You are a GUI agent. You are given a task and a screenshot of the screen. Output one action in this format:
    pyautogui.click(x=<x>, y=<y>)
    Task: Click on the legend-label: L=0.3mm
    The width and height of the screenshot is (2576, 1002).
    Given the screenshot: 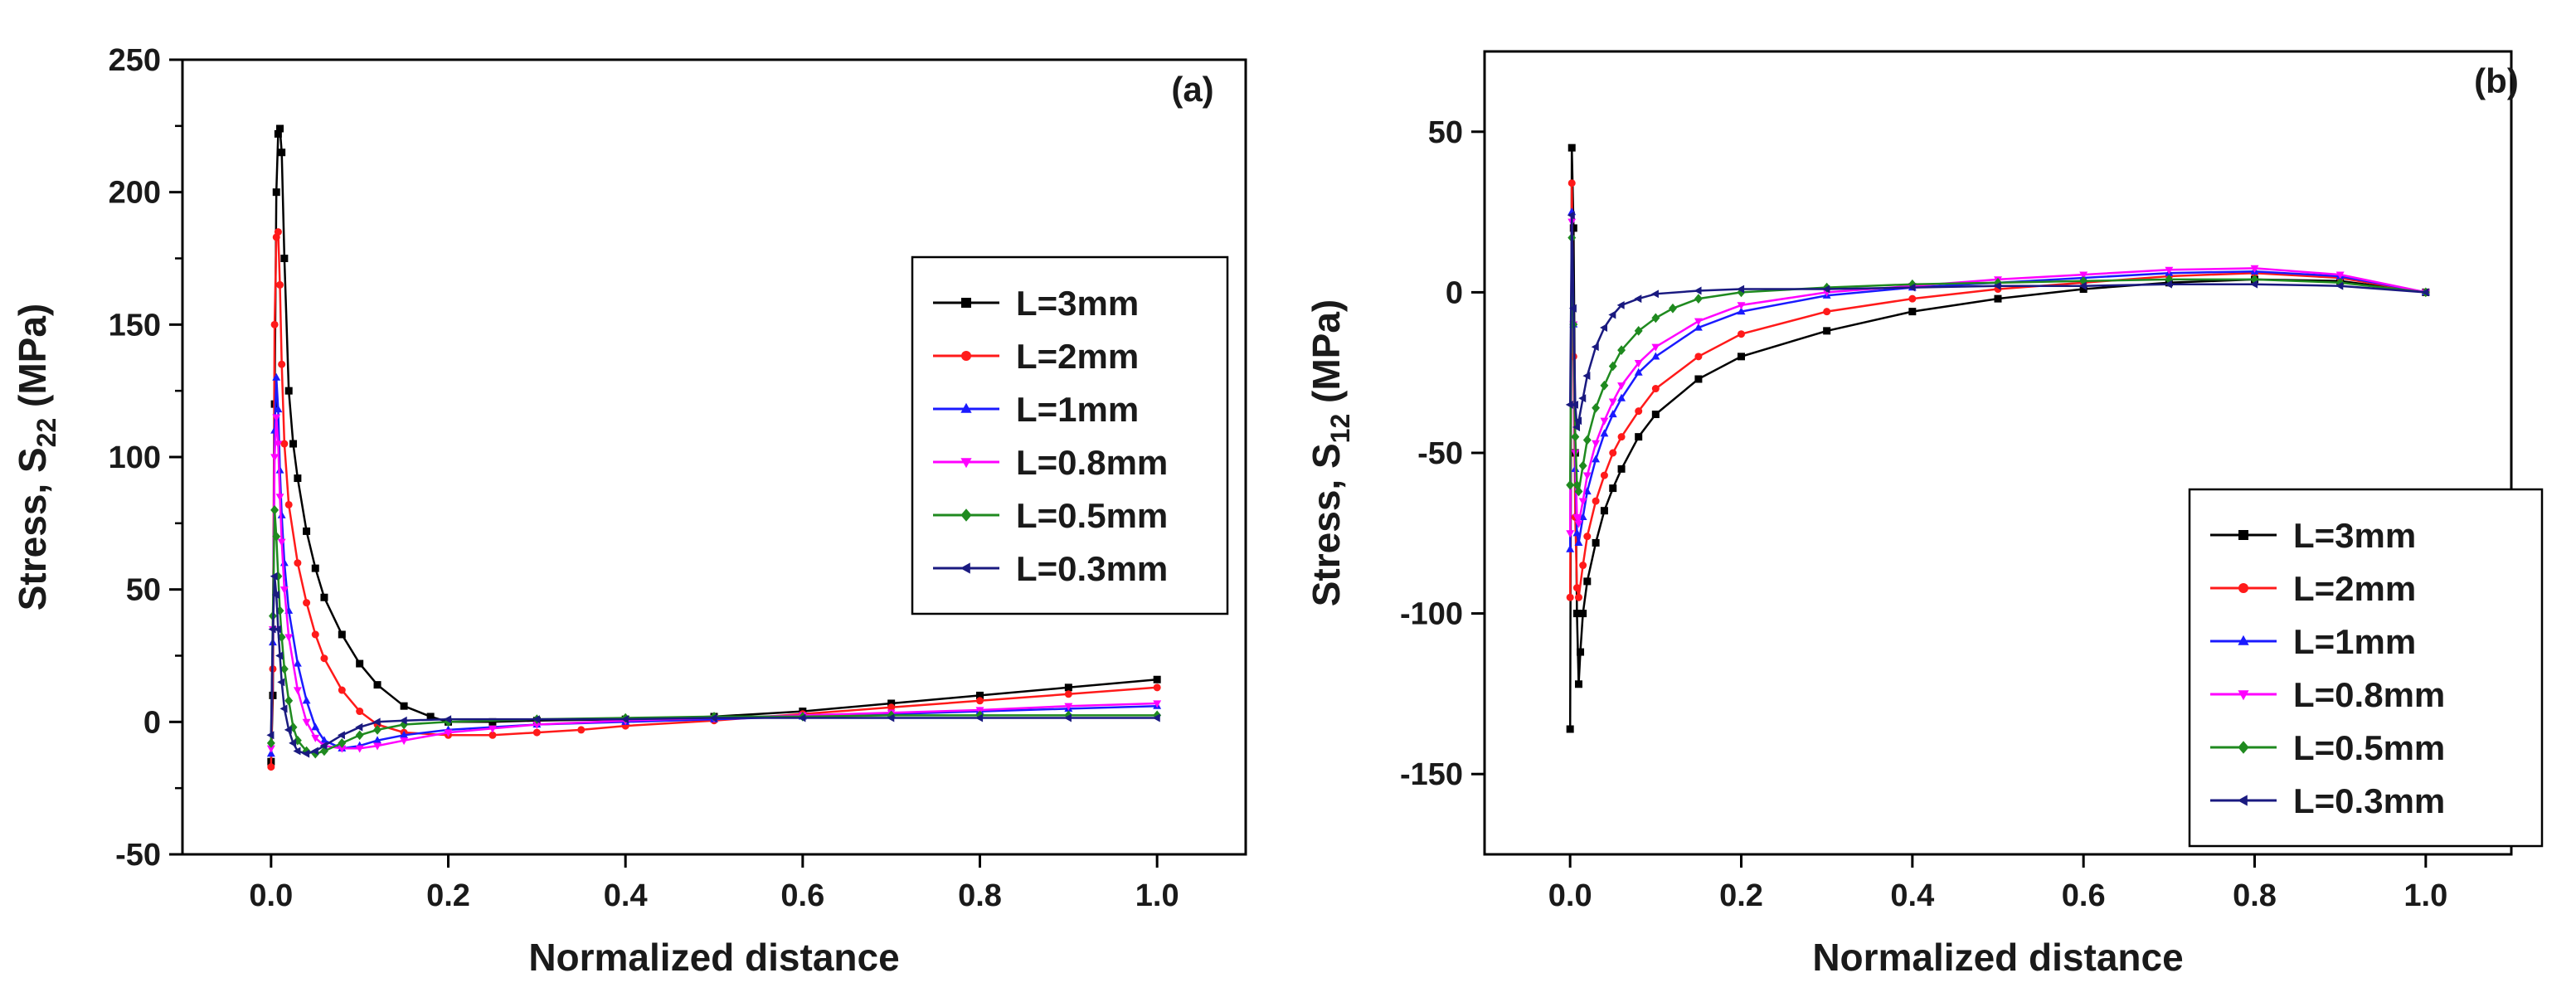 What is the action you would take?
    pyautogui.click(x=1092, y=568)
    